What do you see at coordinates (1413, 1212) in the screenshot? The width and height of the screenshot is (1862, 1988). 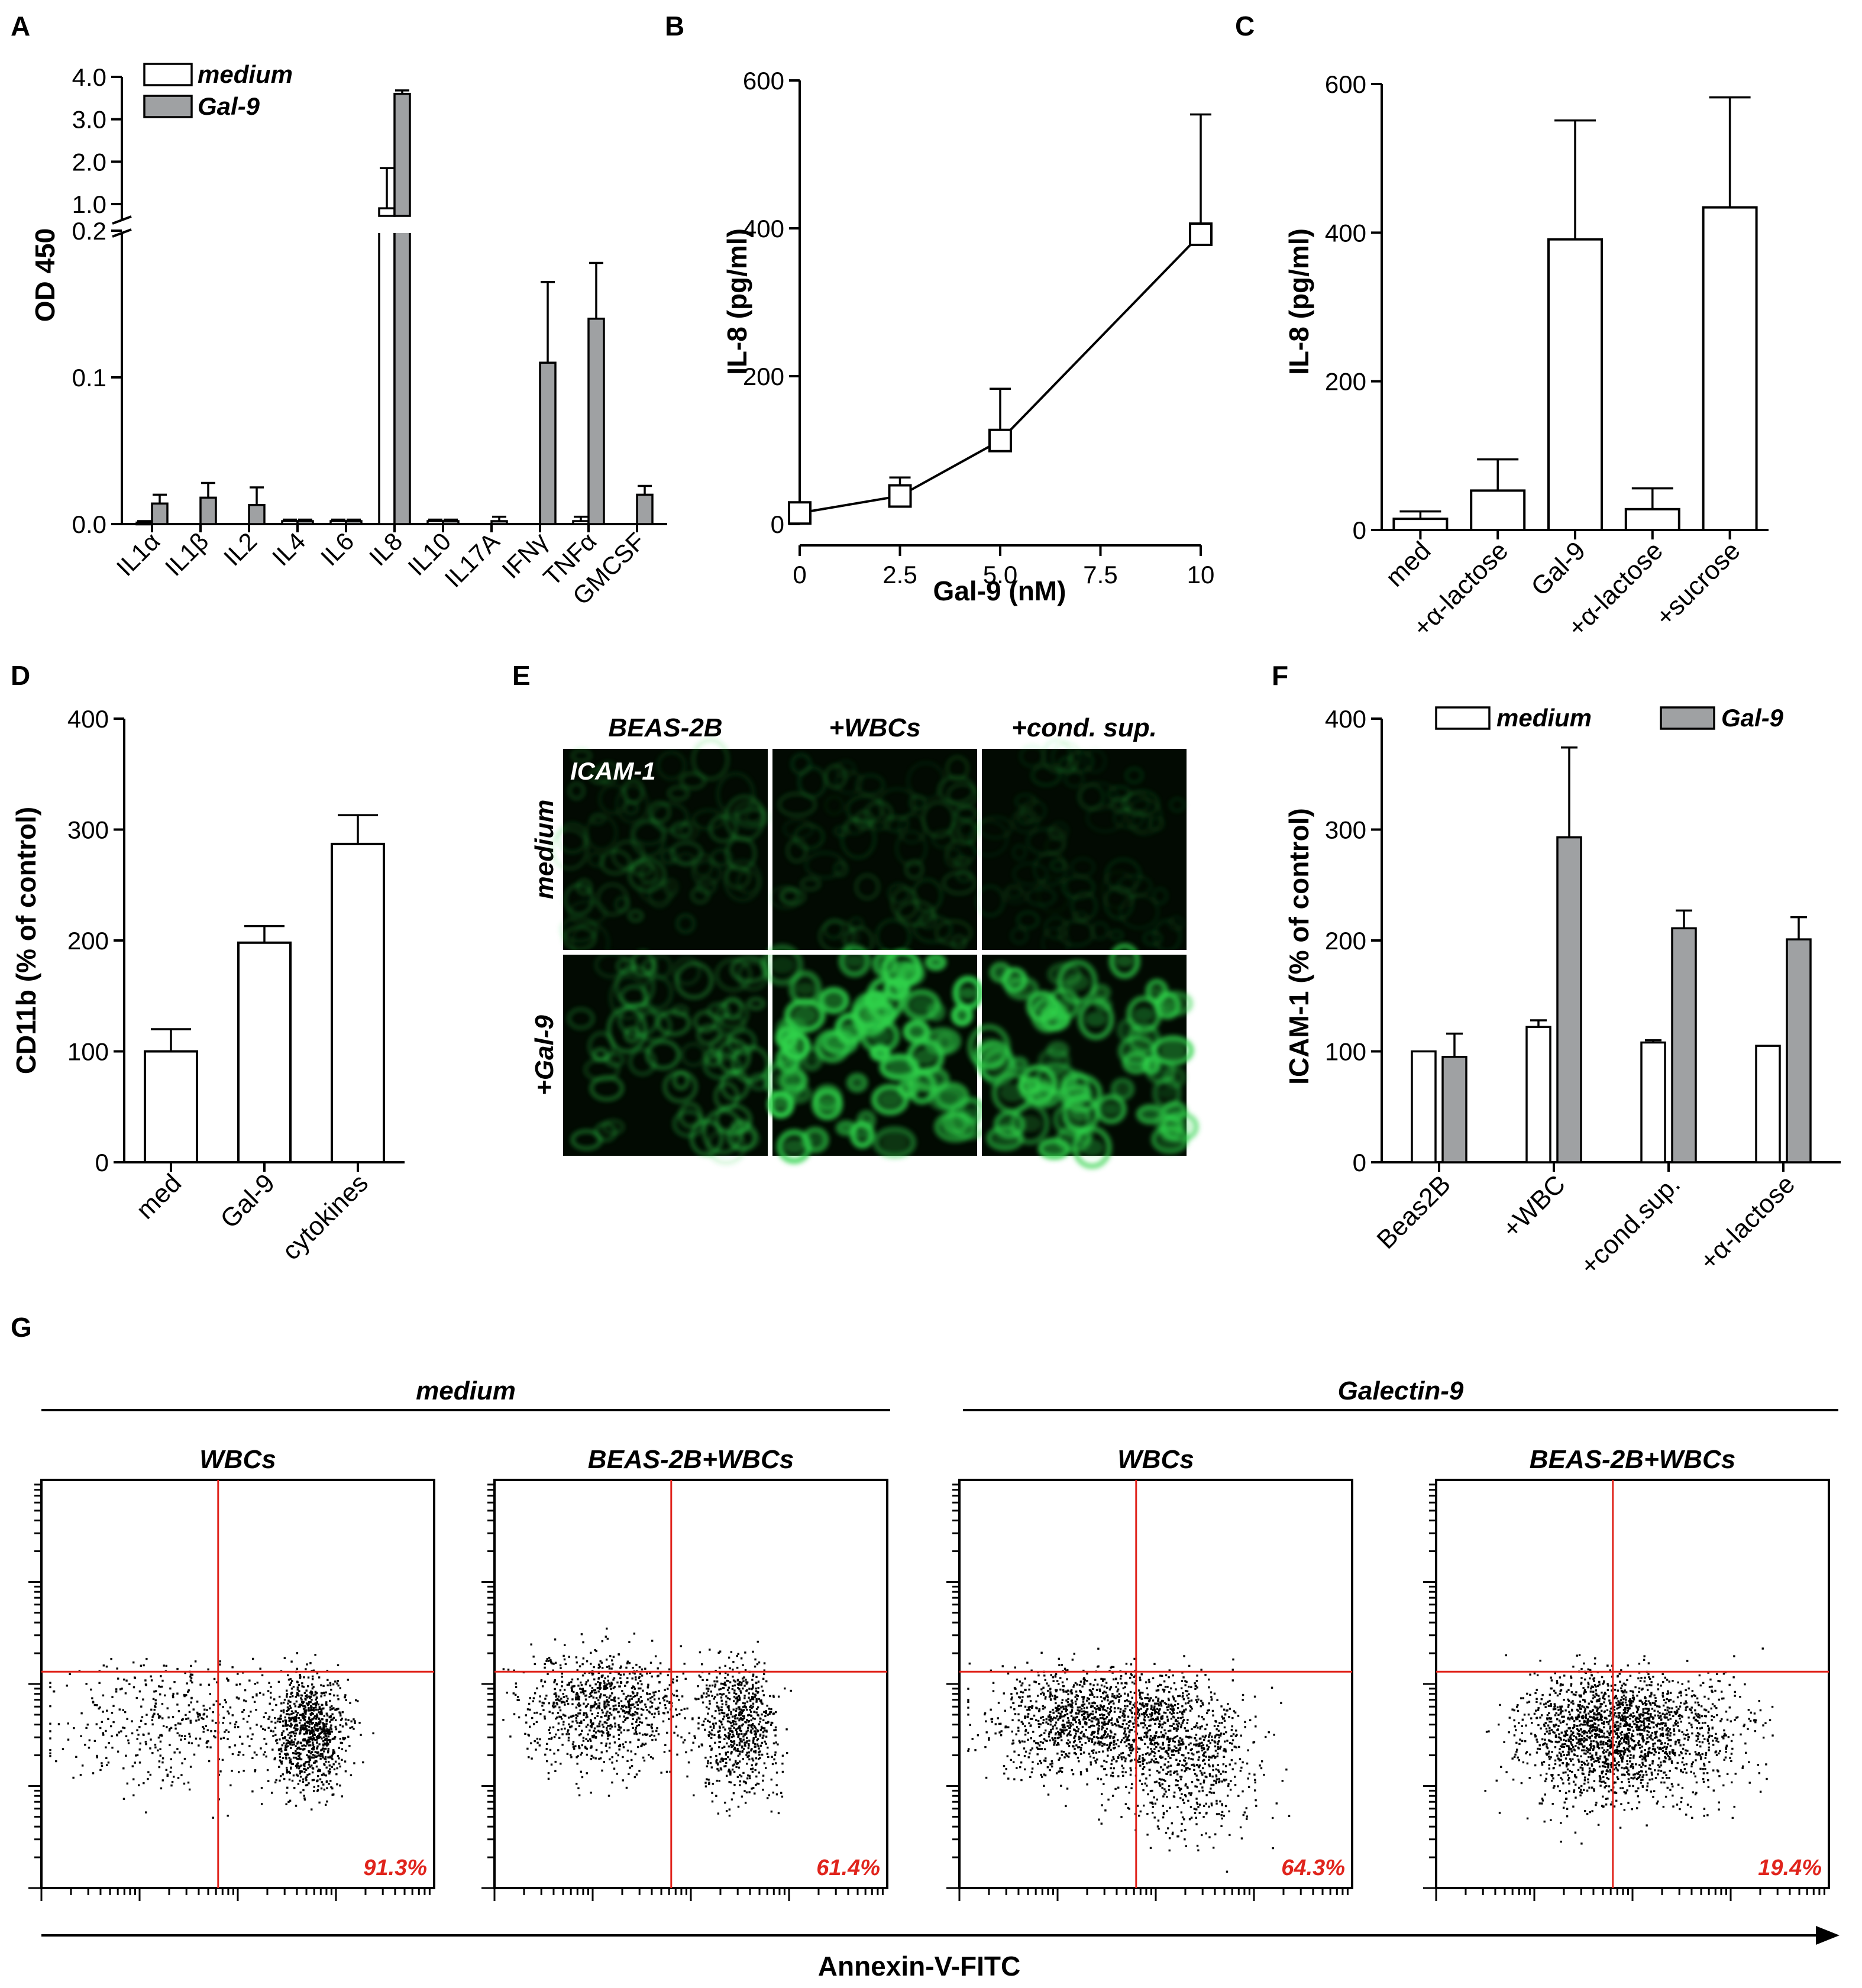 I see `x-tick-label-f: Beas2B` at bounding box center [1413, 1212].